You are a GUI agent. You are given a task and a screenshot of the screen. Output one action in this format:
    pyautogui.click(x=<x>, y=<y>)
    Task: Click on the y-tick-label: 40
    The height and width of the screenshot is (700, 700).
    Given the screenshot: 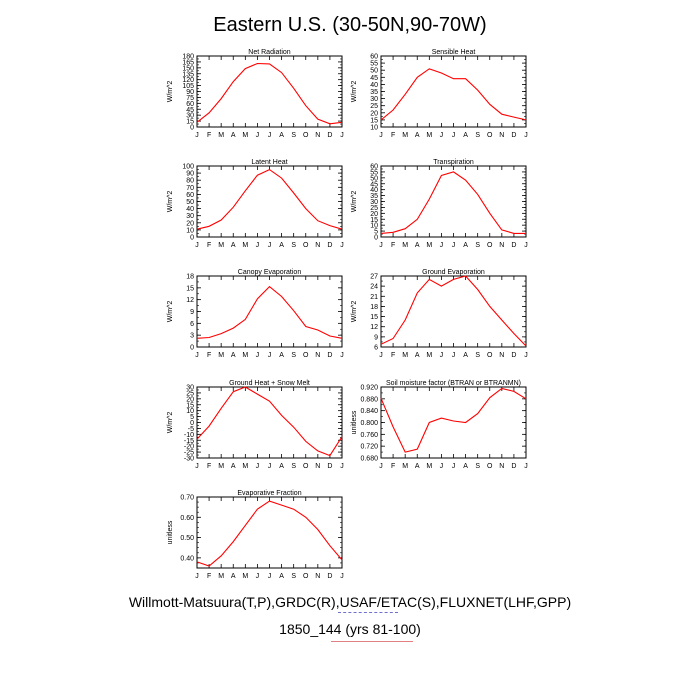 What is the action you would take?
    pyautogui.click(x=374, y=85)
    